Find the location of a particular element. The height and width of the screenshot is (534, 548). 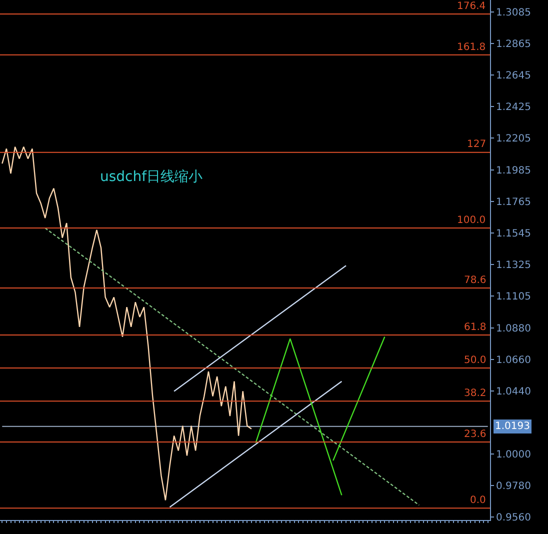

y-tick-label: 1.0880 is located at coordinates (513, 329).